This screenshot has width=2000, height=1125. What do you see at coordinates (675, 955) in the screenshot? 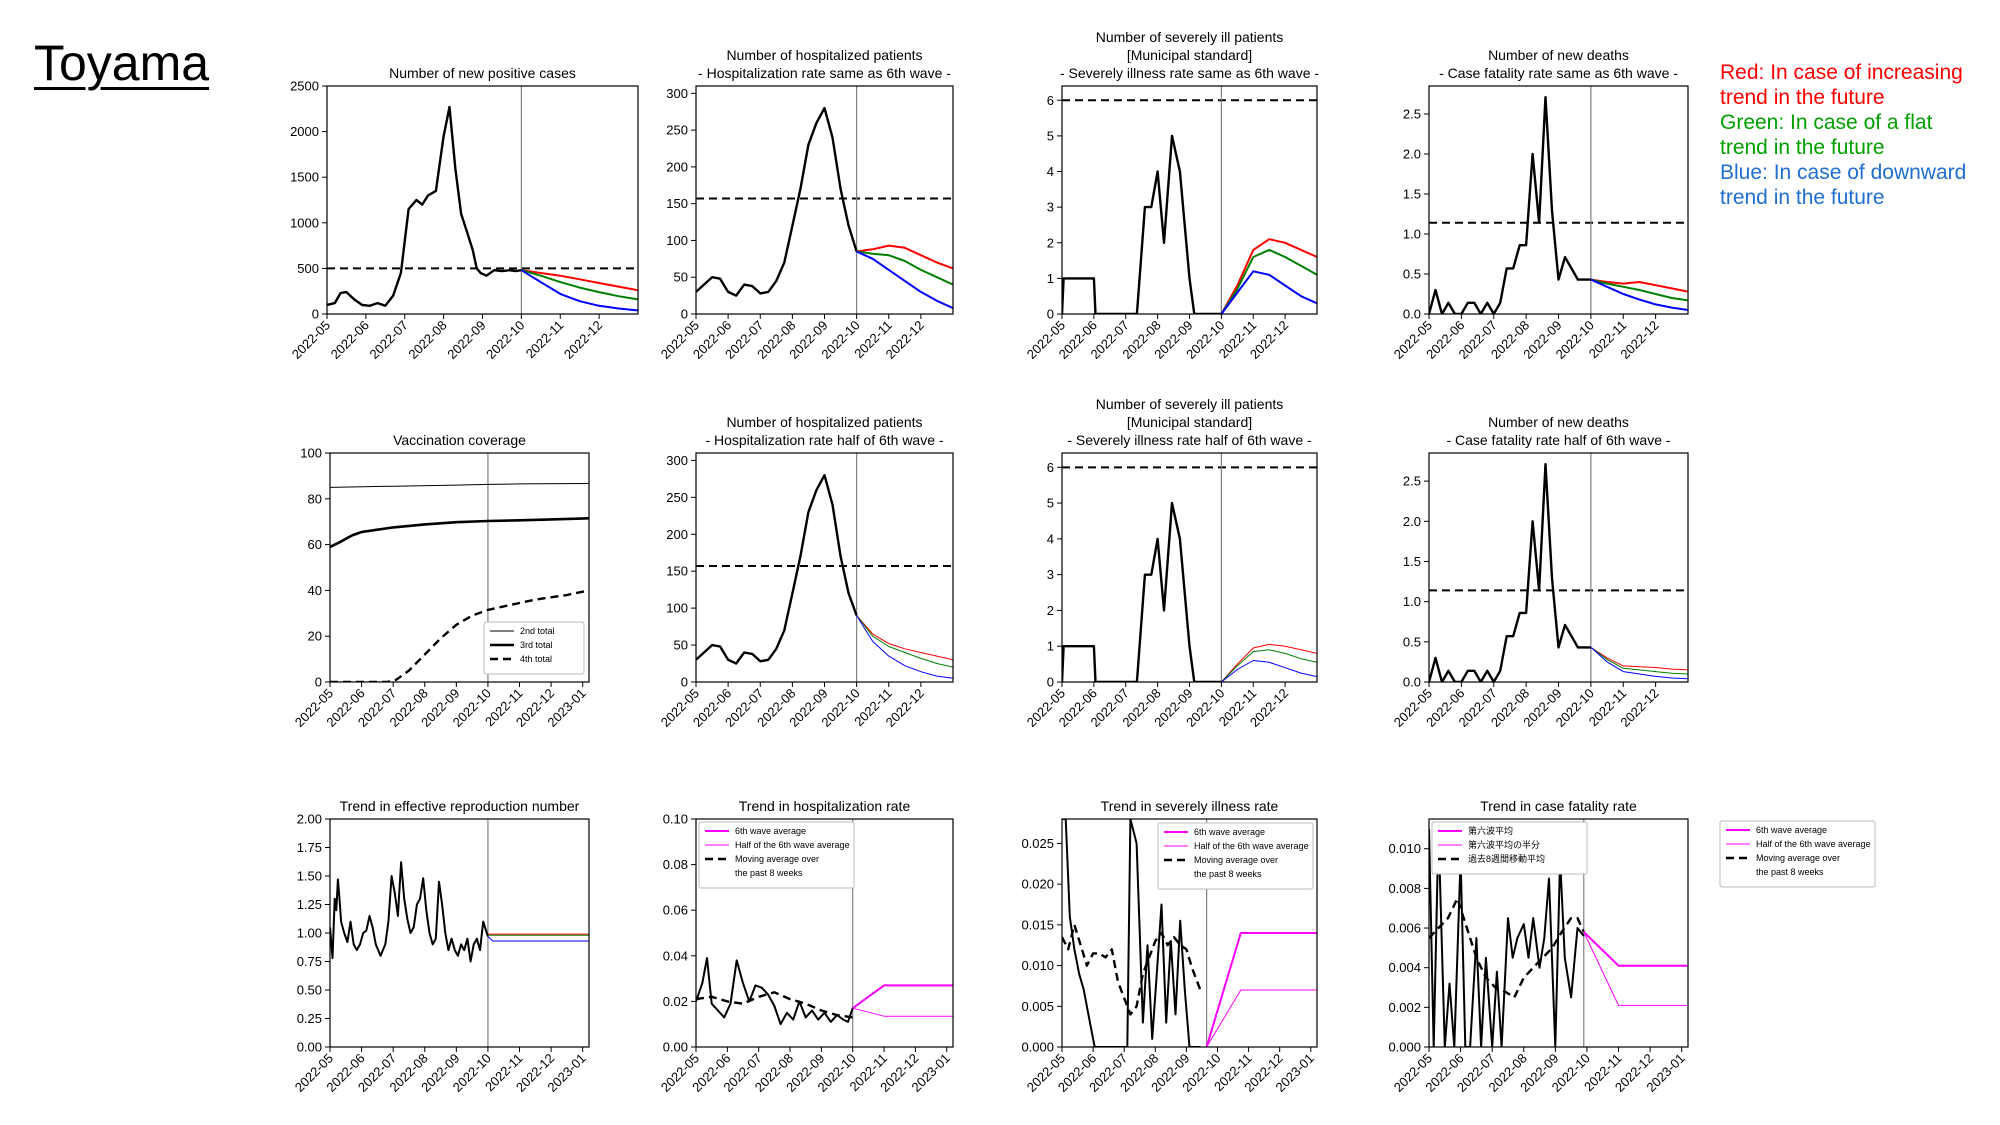
I see `y-tick-label: 0.04` at bounding box center [675, 955].